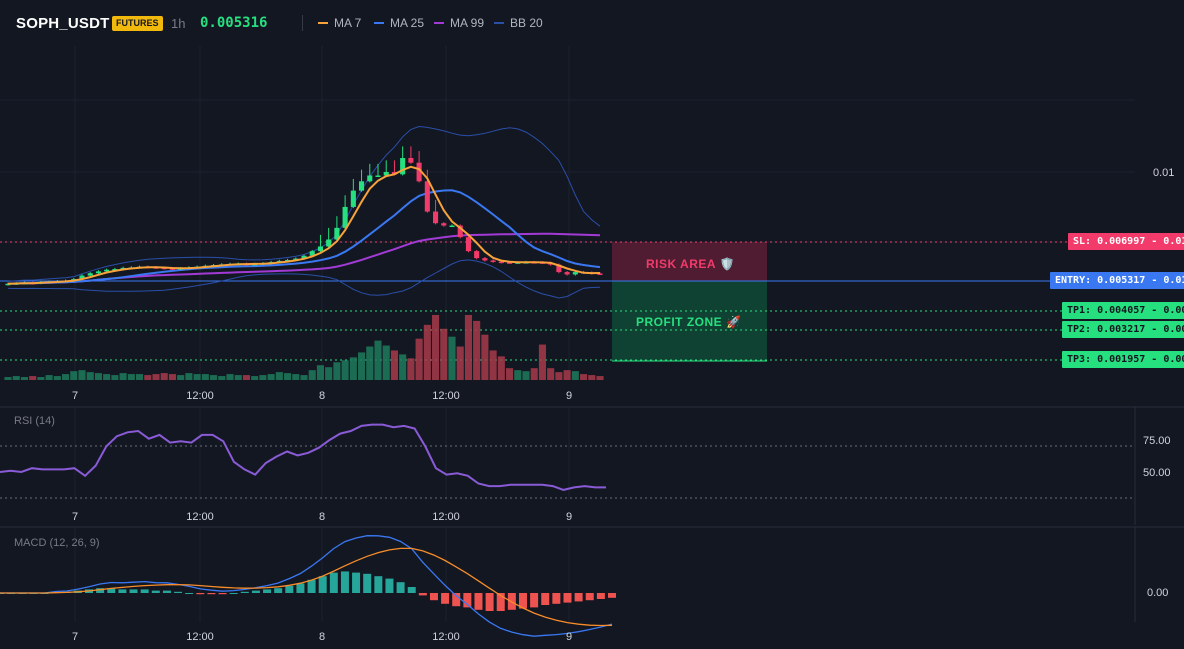  I want to click on futures-badge: FUTURES, so click(137, 23).